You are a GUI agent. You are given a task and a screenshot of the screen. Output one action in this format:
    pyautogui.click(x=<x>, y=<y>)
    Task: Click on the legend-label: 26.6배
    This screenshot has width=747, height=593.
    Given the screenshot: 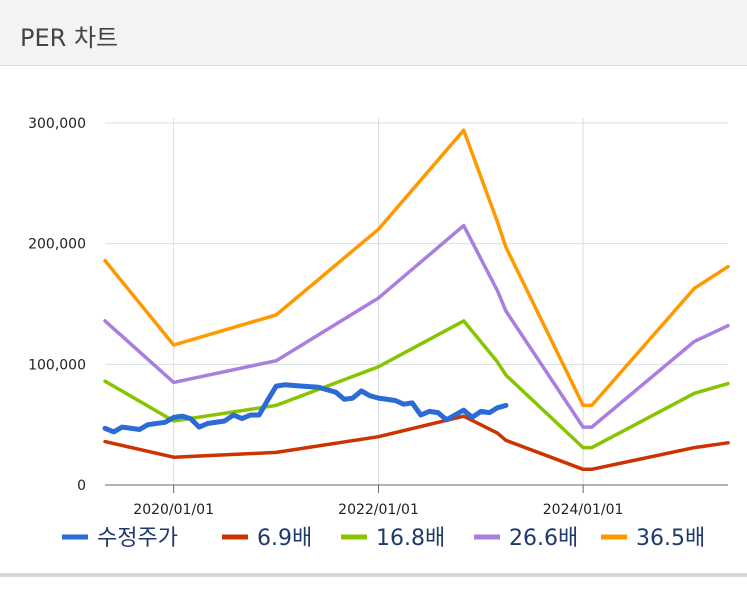 What is the action you would take?
    pyautogui.click(x=543, y=538)
    